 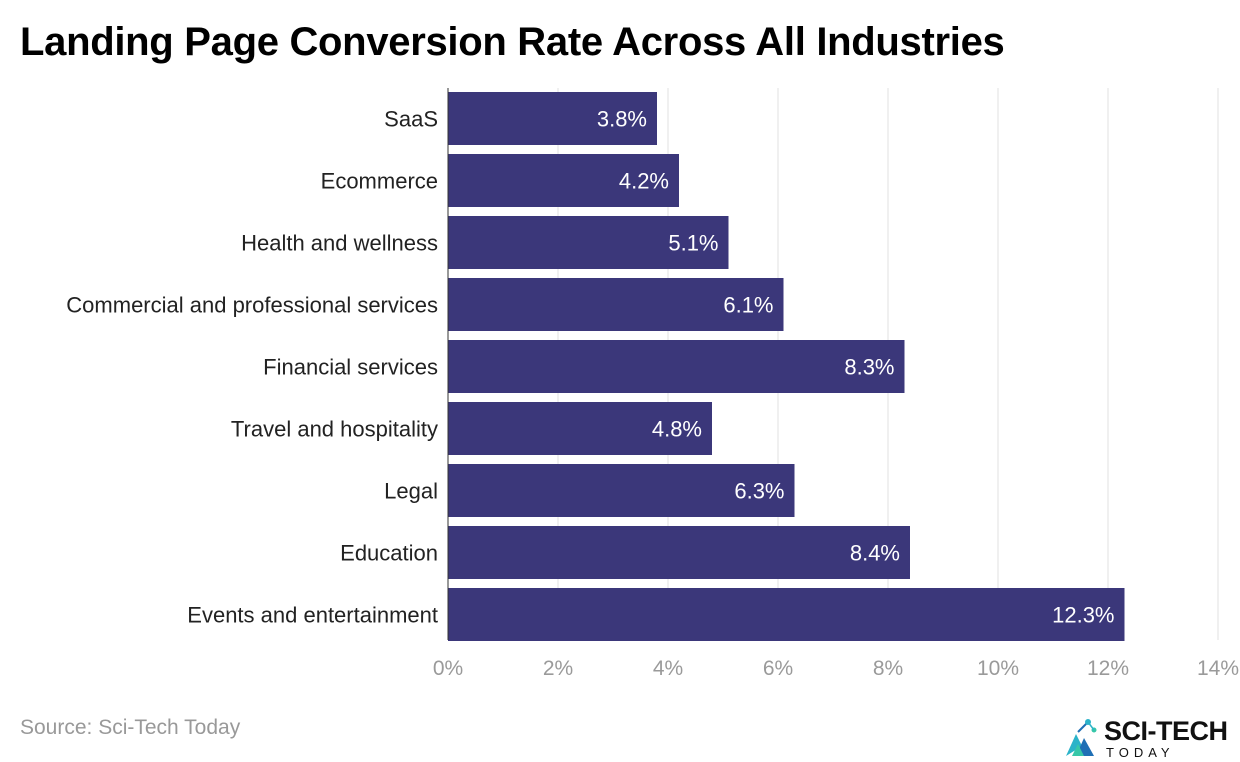 What do you see at coordinates (888, 668) in the screenshot?
I see `x-tick-label: 8%` at bounding box center [888, 668].